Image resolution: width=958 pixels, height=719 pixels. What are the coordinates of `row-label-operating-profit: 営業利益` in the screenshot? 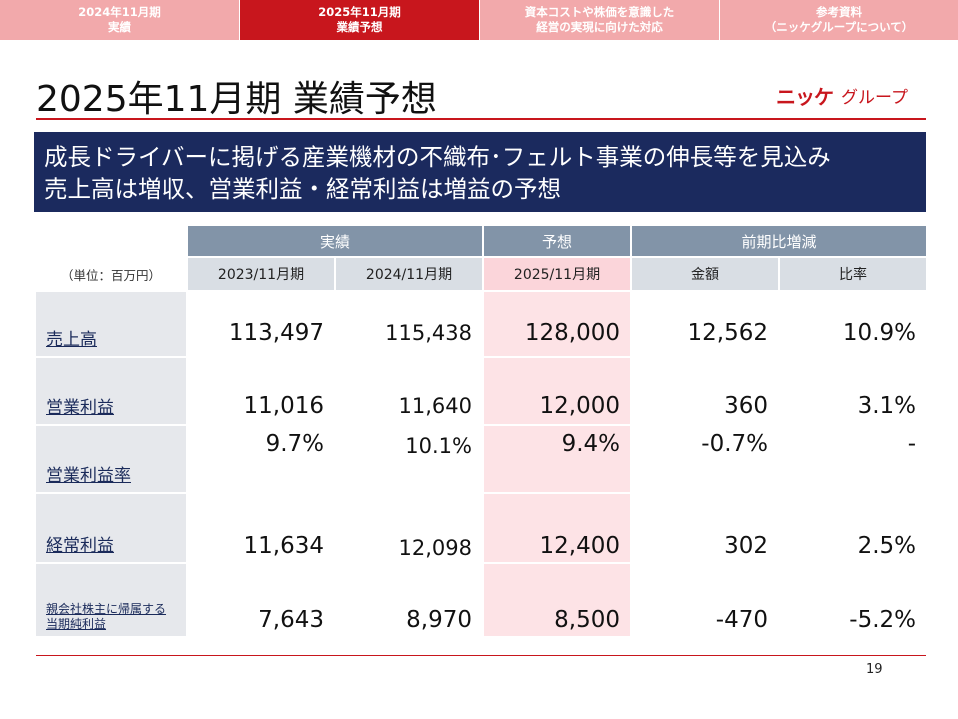 It's located at (111, 391).